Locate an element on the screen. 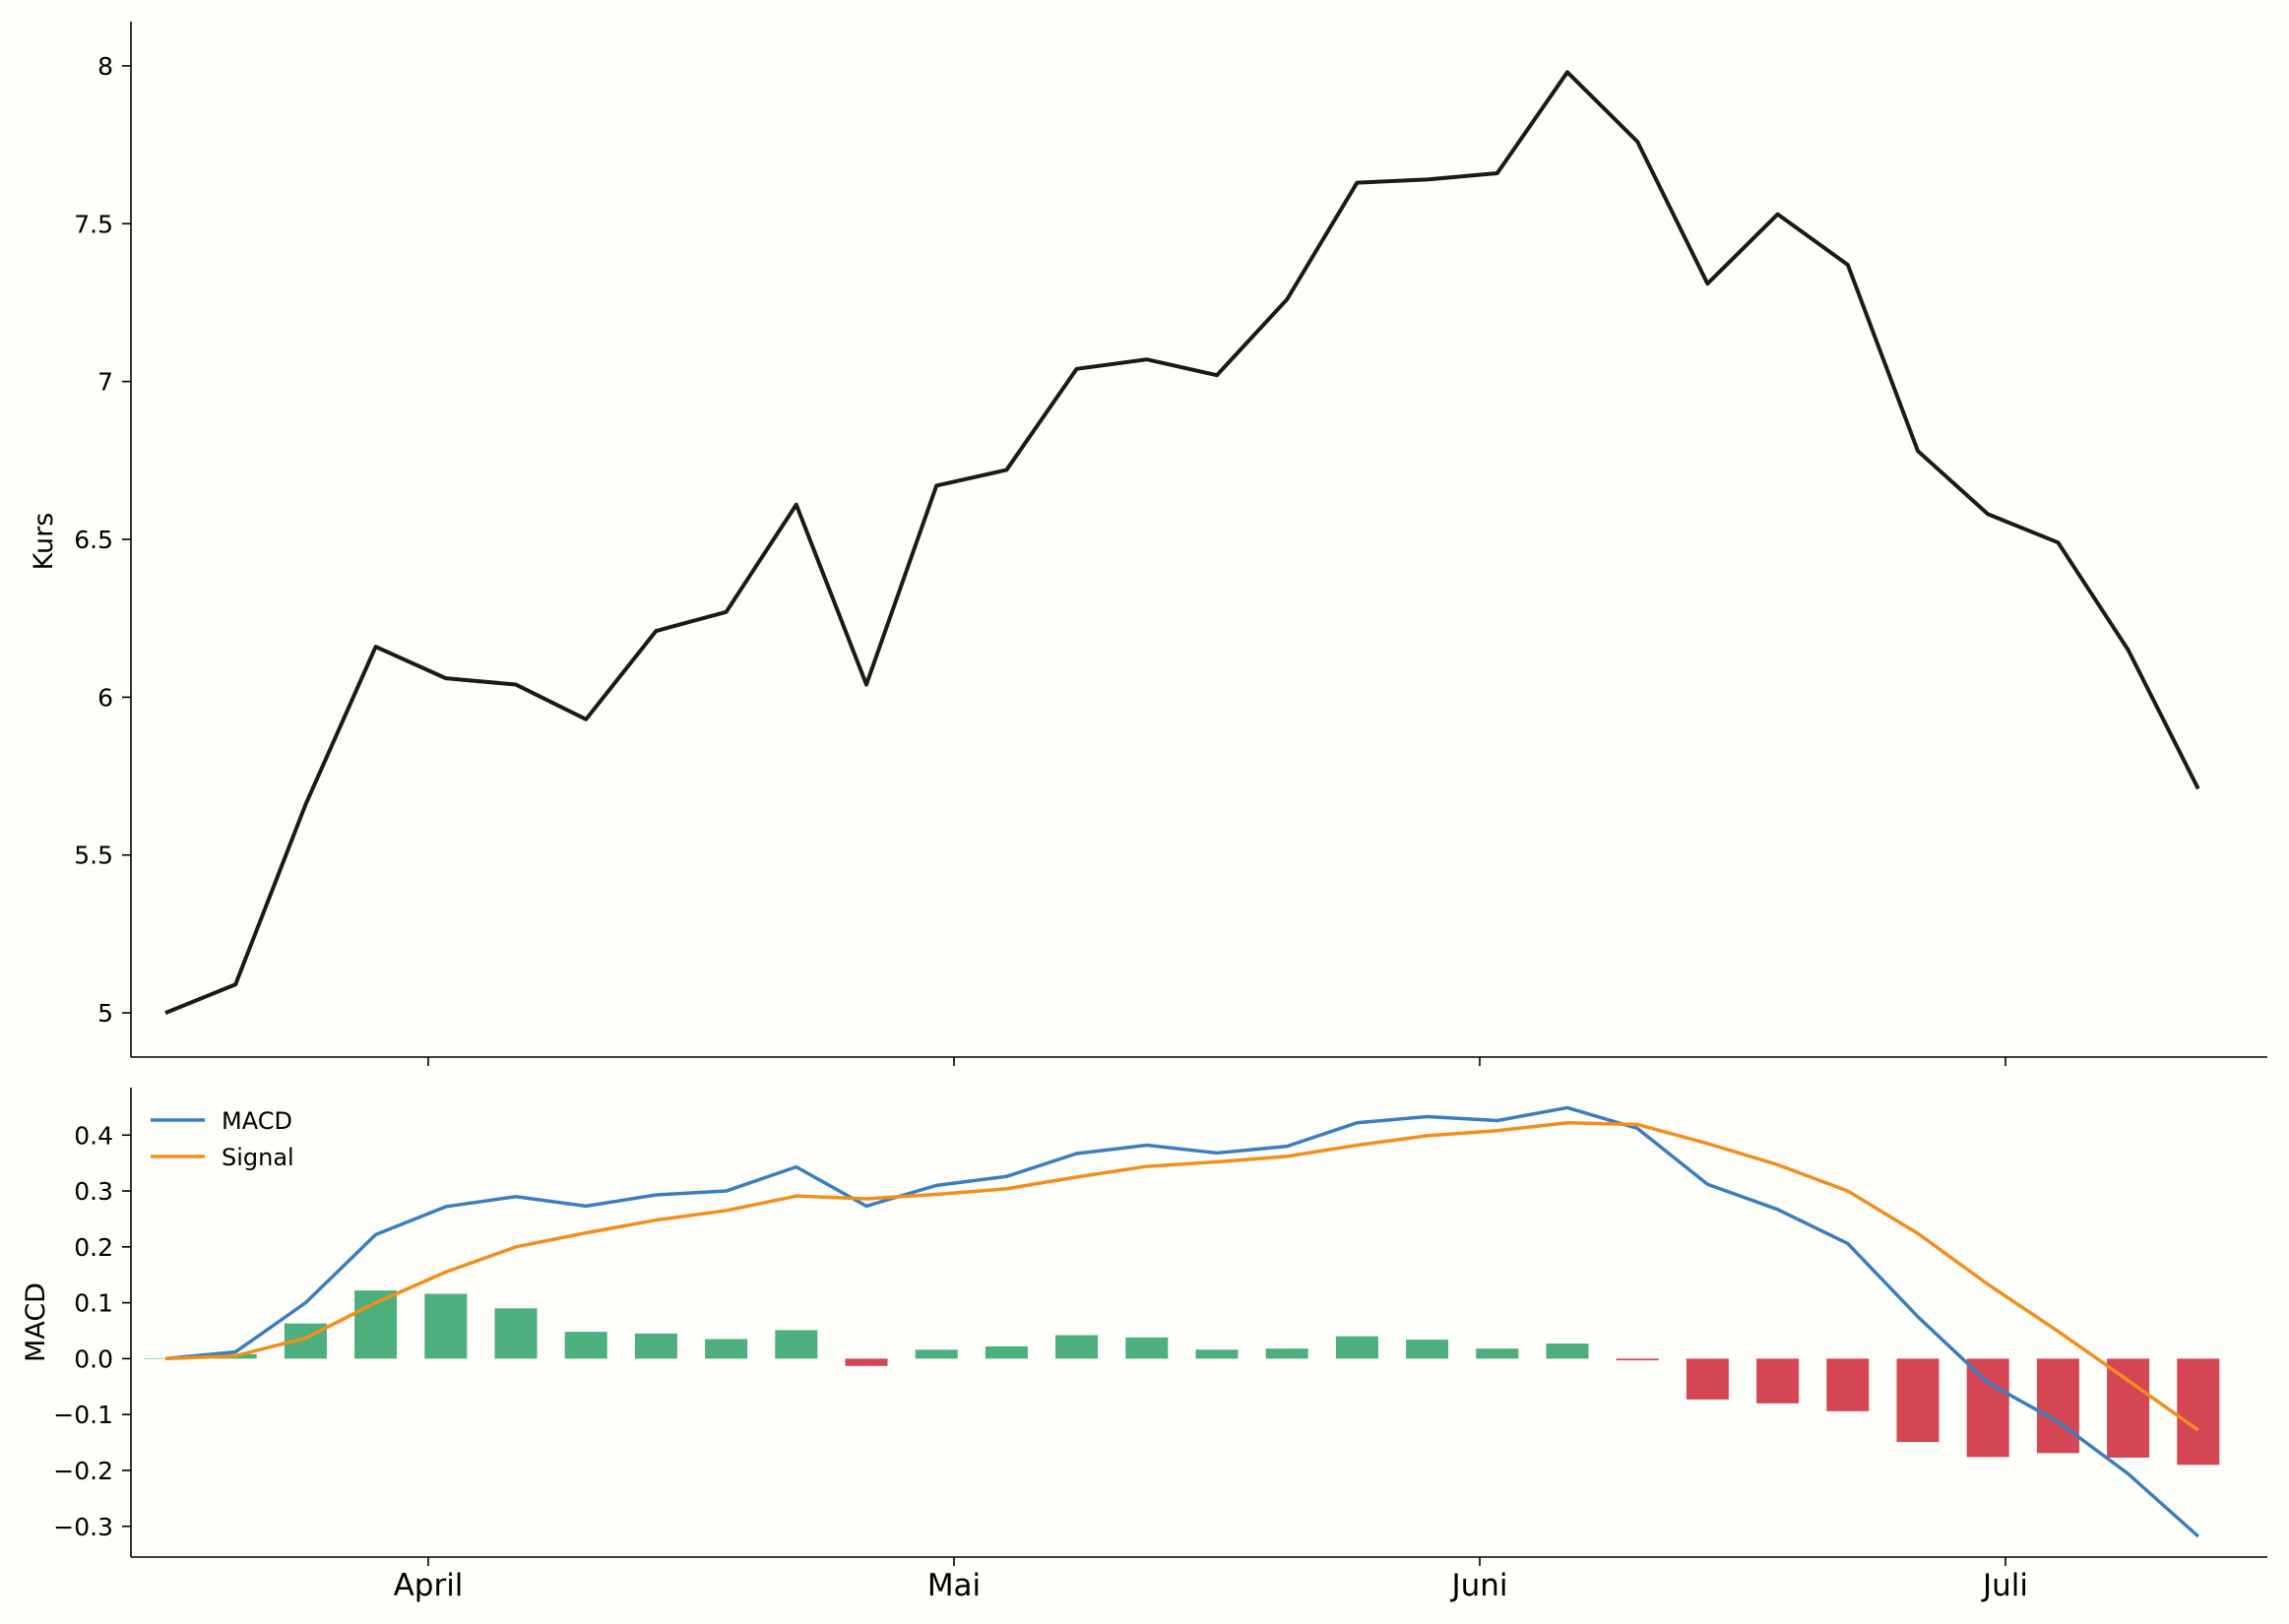  price-y-tick-label: 8 is located at coordinates (105, 66).